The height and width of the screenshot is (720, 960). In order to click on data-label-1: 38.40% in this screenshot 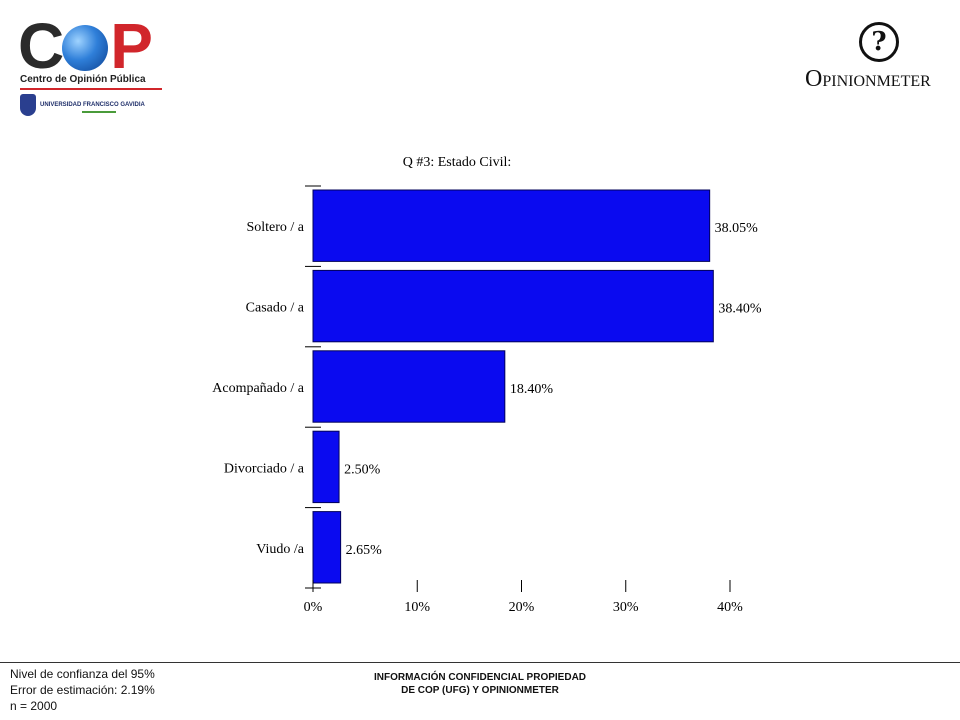, I will do `click(740, 309)`.